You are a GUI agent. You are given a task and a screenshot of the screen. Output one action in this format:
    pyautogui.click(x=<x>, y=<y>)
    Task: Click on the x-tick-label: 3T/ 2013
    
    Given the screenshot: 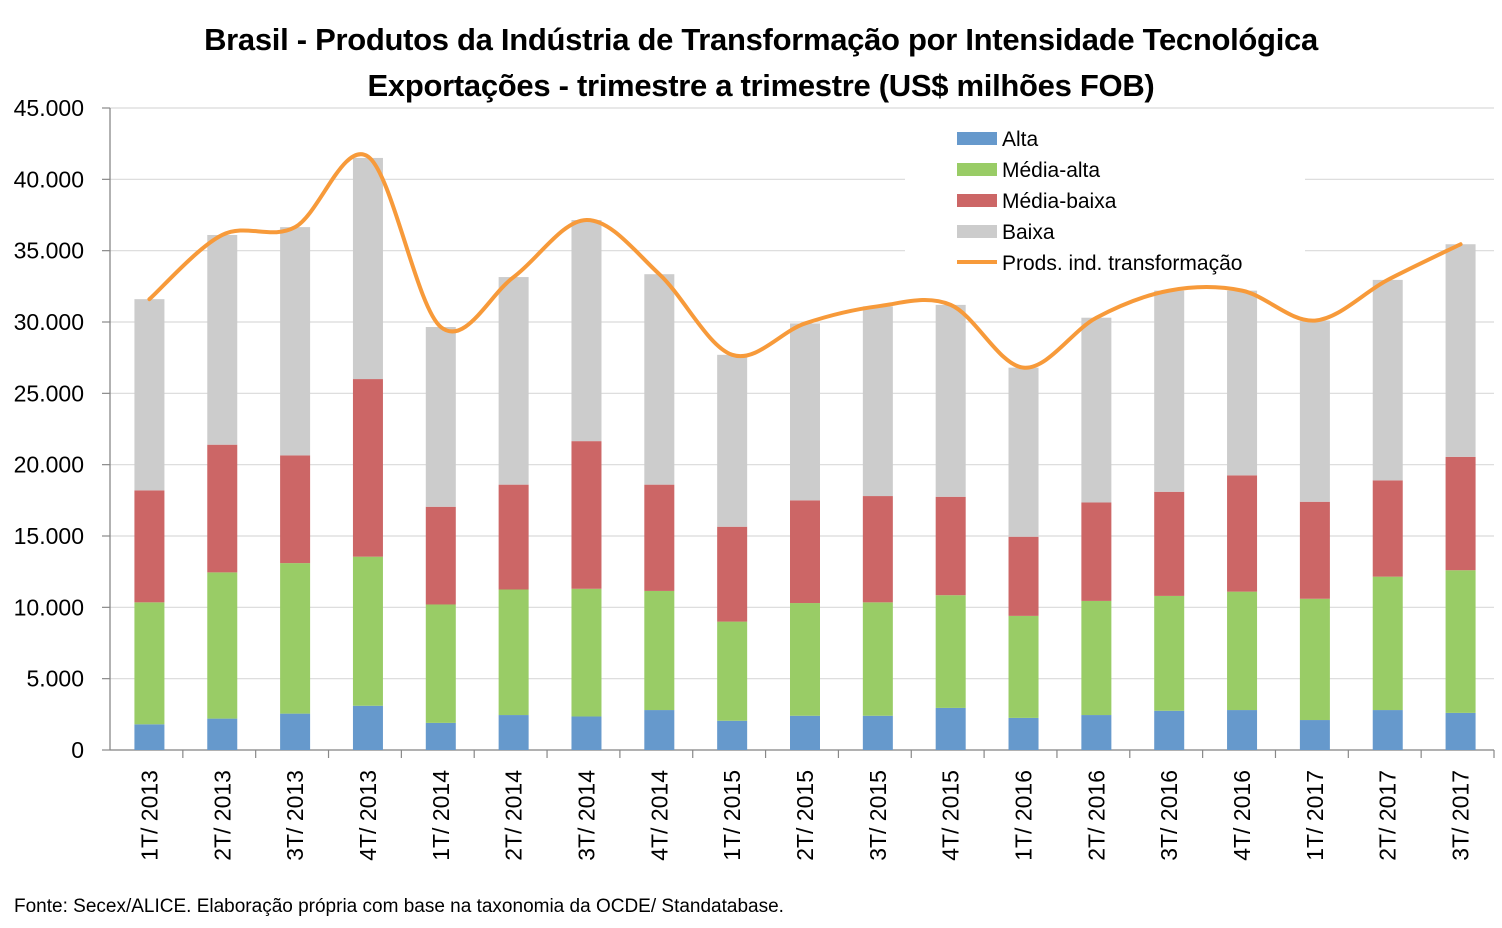 What is the action you would take?
    pyautogui.click(x=295, y=815)
    